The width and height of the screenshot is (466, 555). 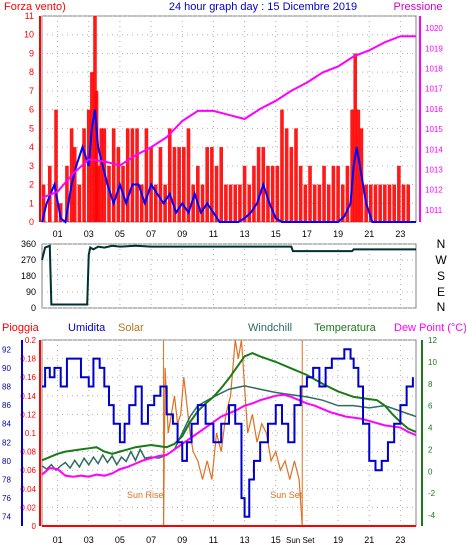 I want to click on x-tick-label: 15, so click(x=276, y=540).